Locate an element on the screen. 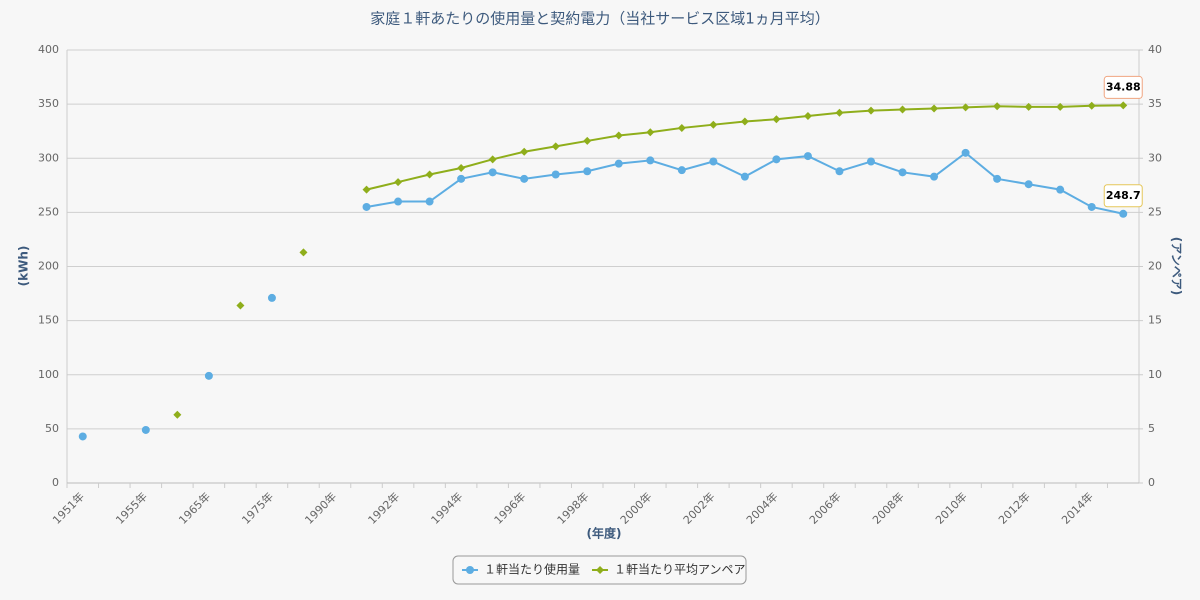 The width and height of the screenshot is (1200, 600). y2-tick-label: 40 is located at coordinates (1155, 49).